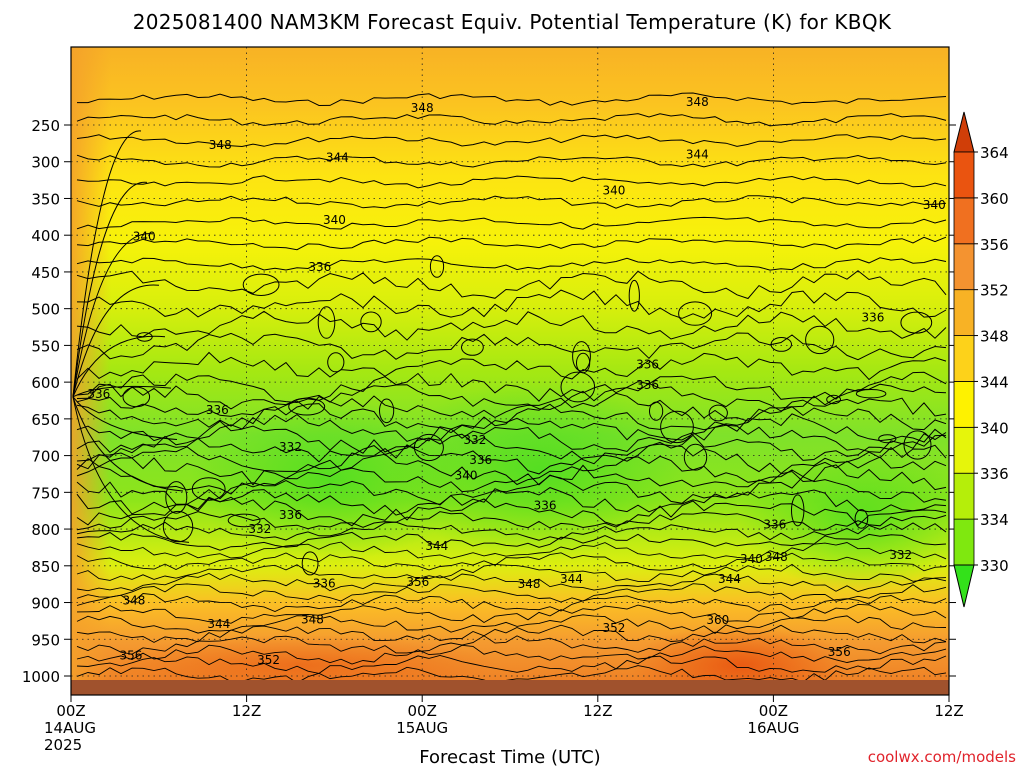 The height and width of the screenshot is (768, 1024). What do you see at coordinates (994, 153) in the screenshot?
I see `colorbar-label: 364` at bounding box center [994, 153].